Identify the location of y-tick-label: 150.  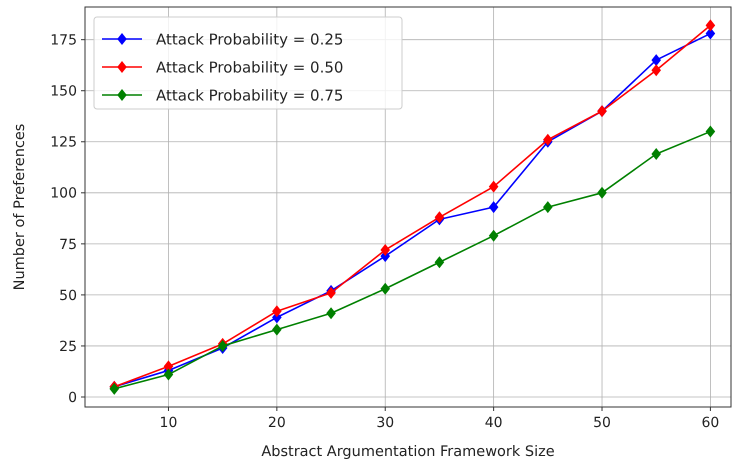
(63, 92).